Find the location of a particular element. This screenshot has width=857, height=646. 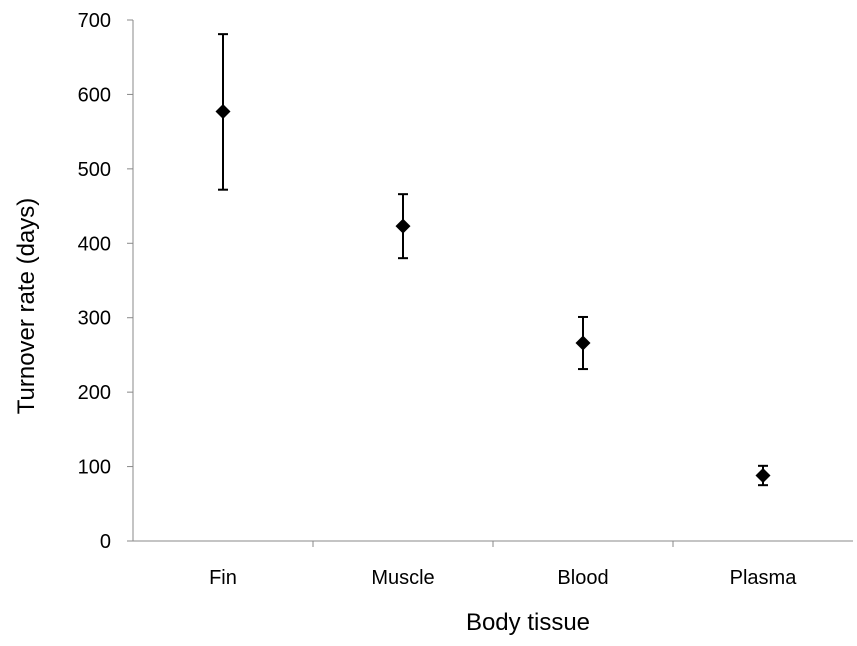

x-tick-label: Plasma is located at coordinates (764, 578).